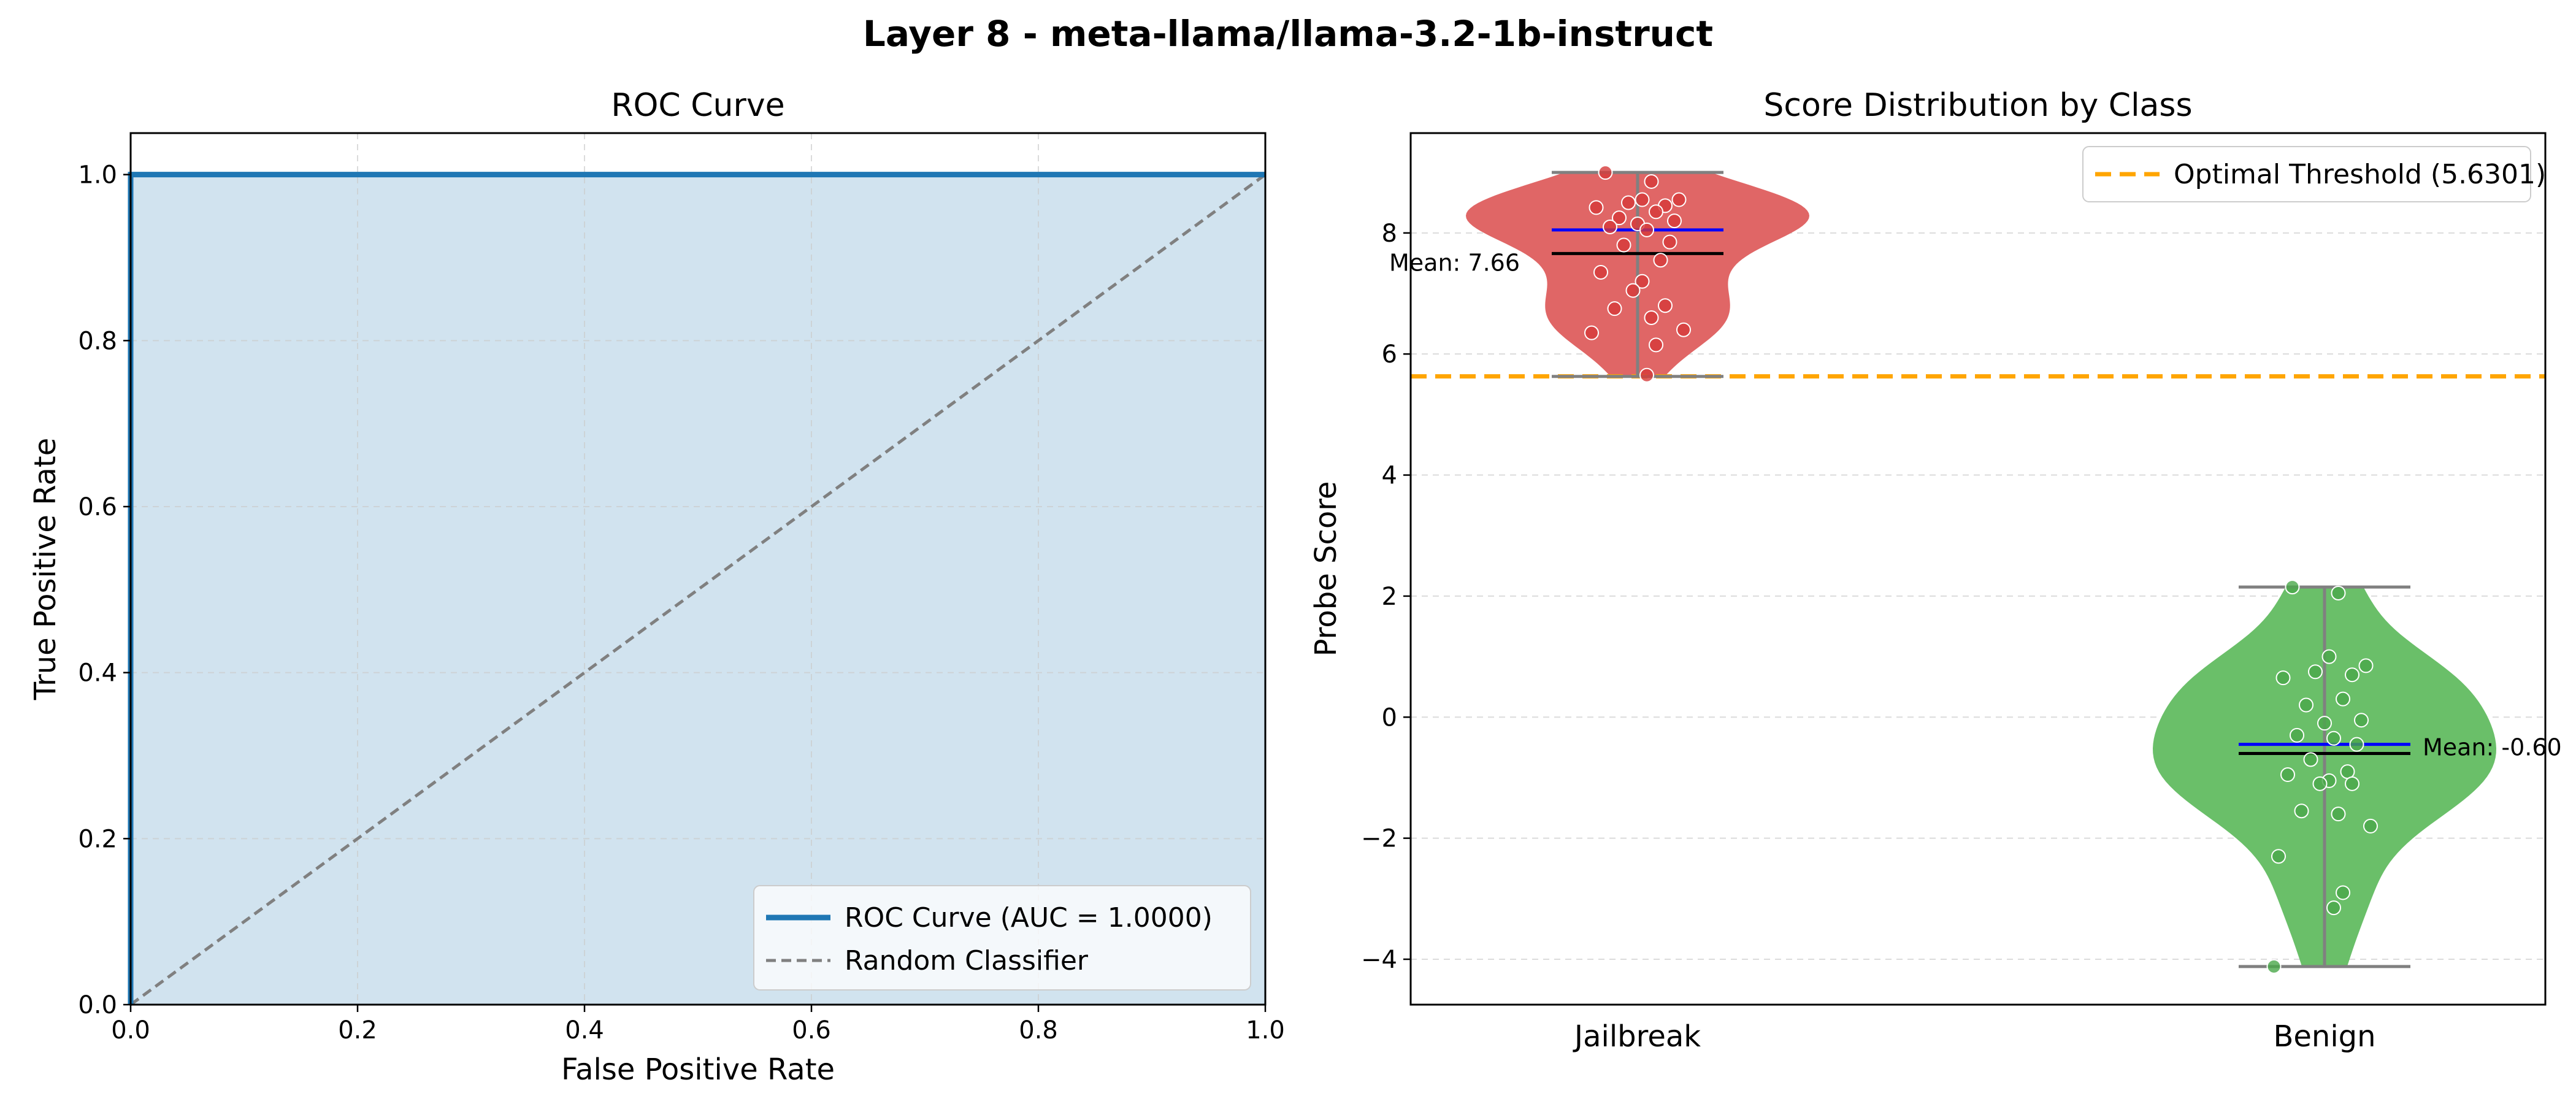 The height and width of the screenshot is (1104, 2576). Describe the element at coordinates (130, 1030) in the screenshot. I see `roc-x-tick-label: 0.0` at that location.